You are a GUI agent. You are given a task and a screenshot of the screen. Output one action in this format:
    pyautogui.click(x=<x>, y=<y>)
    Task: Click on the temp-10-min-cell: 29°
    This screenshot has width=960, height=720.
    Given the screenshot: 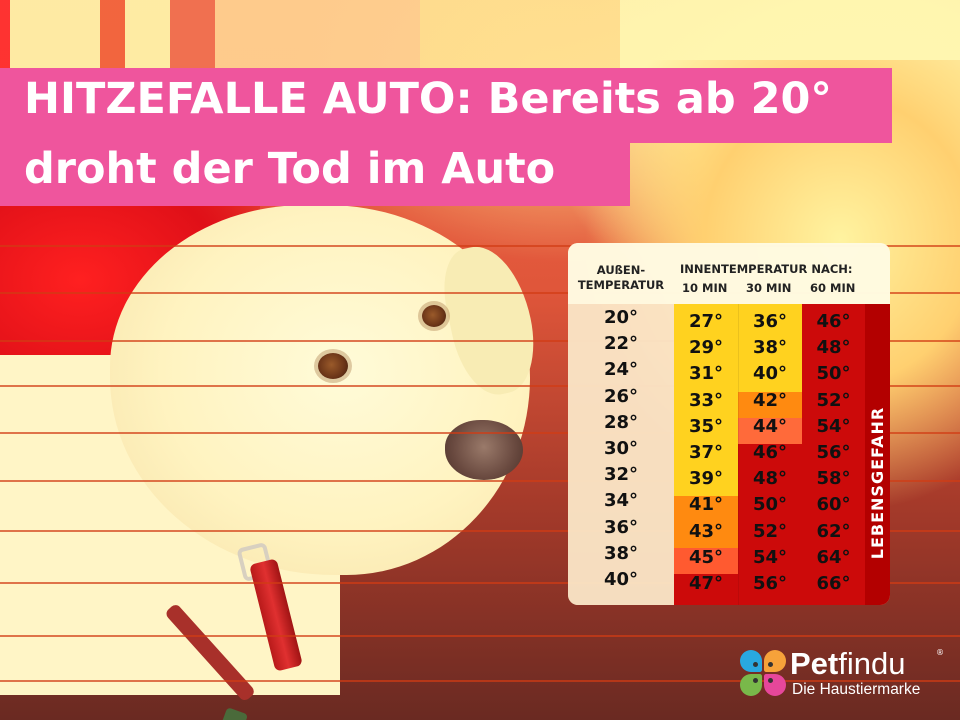 What is the action you would take?
    pyautogui.click(x=706, y=348)
    